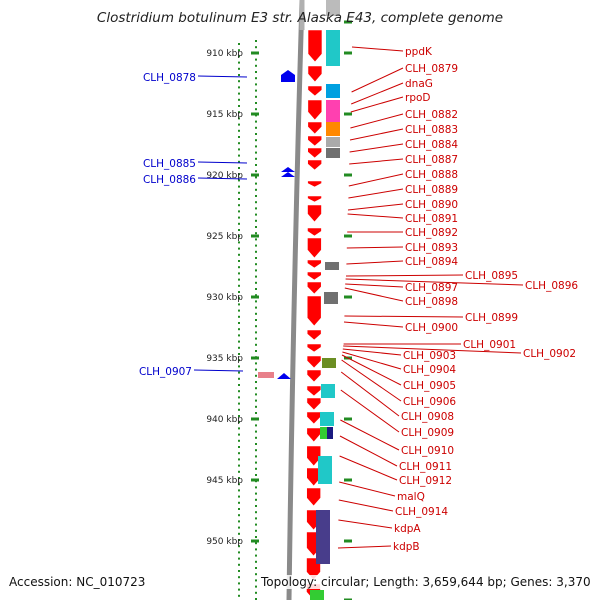 Image resolution: width=600 pixels, height=604 pixels. What do you see at coordinates (348, 541) in the screenshot?
I see `cog-track-tick` at bounding box center [348, 541].